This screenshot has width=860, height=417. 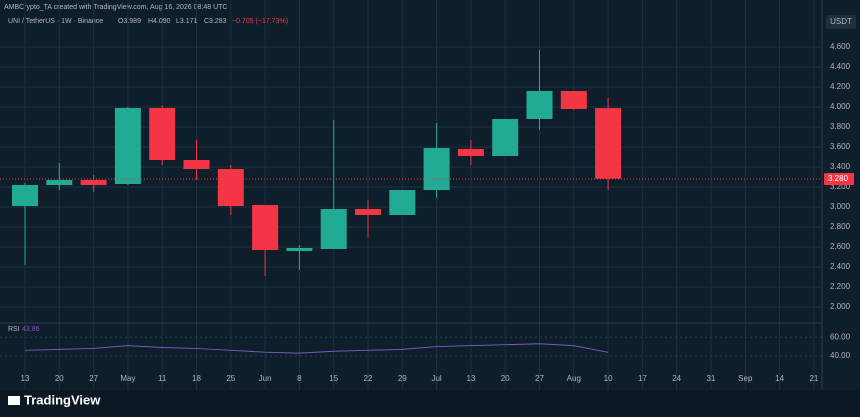 I want to click on ohlc-label: C3.283, so click(x=215, y=21).